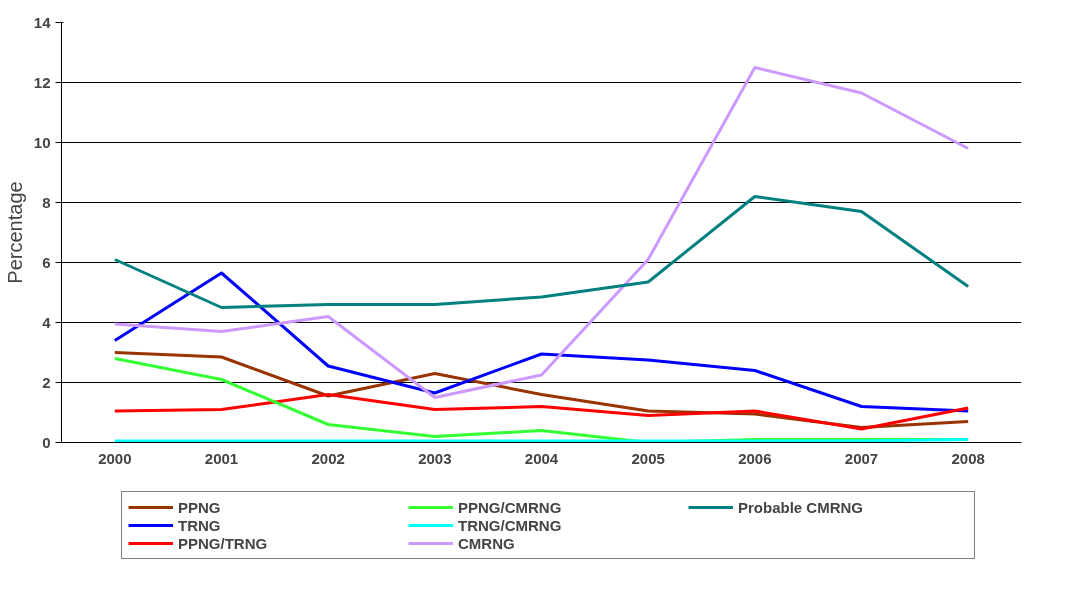  What do you see at coordinates (861, 458) in the screenshot?
I see `x-tick-label: 2007` at bounding box center [861, 458].